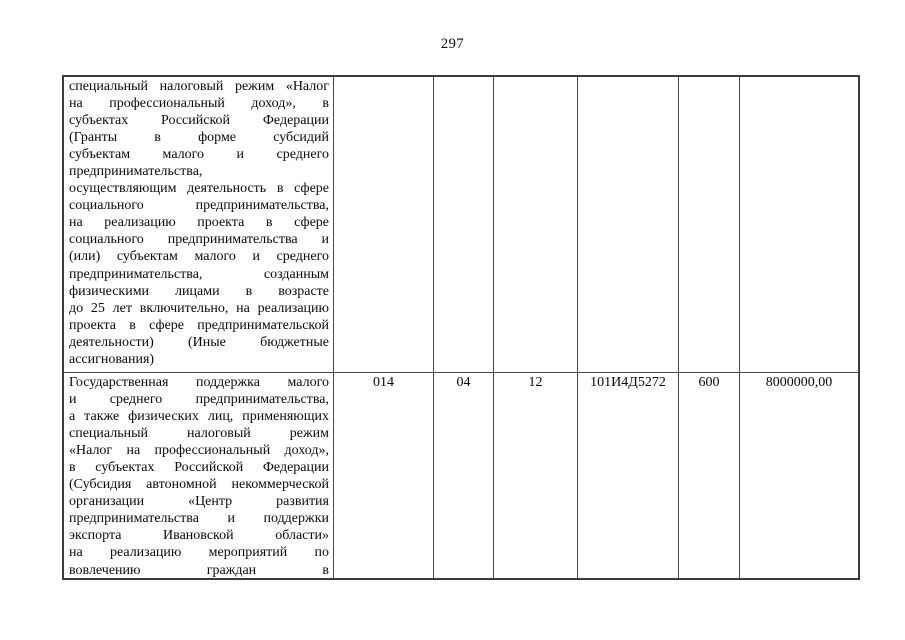 This screenshot has height=640, width=905. I want to click on text-line: вовлечению граждан в, so click(199, 570).